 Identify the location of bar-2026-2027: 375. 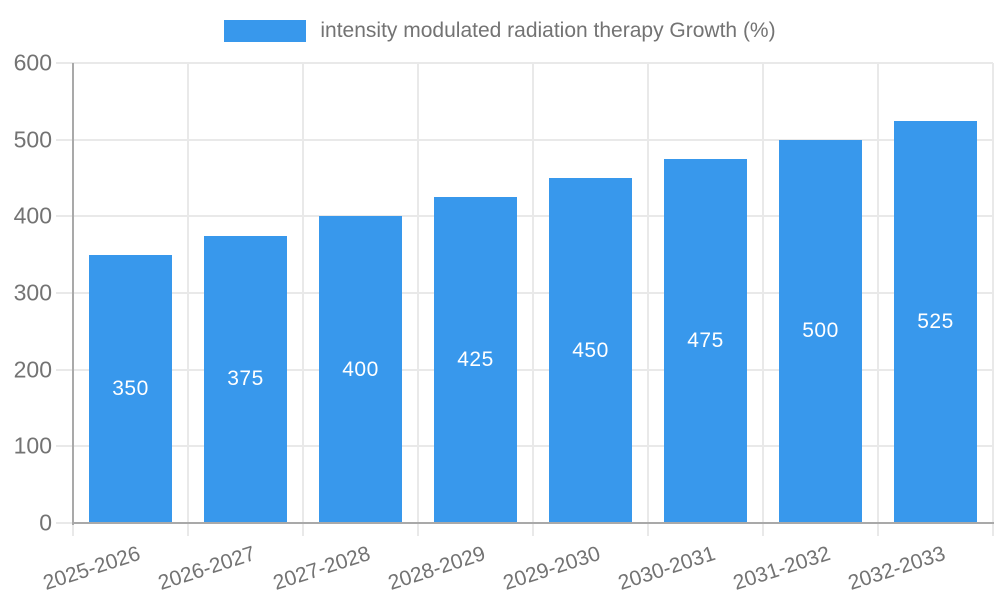
(245, 379).